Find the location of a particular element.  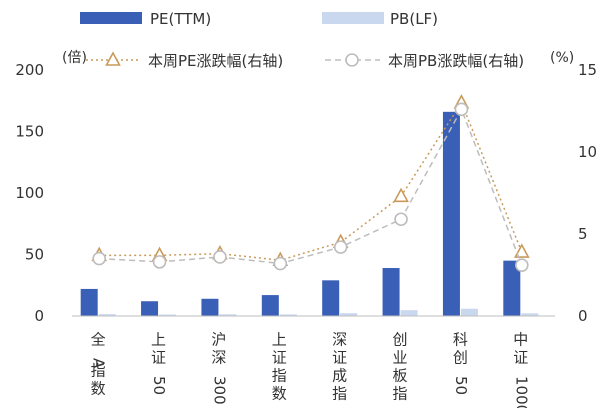

category-label-part: 全 is located at coordinates (98, 340).